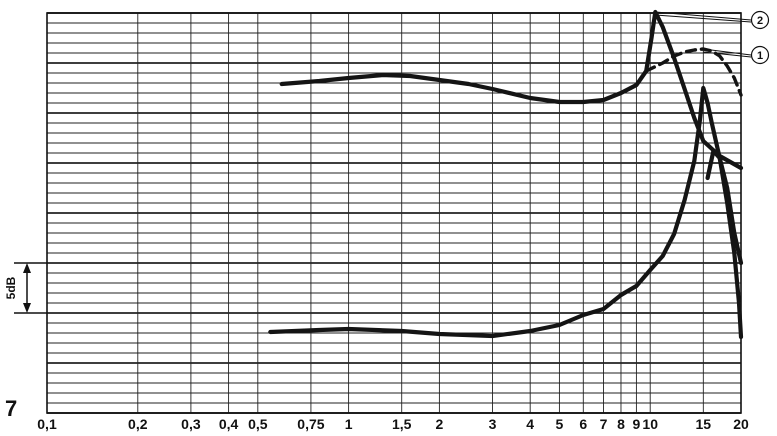  Describe the element at coordinates (25, 288) in the screenshot. I see `db-scale-bar: 5dB` at that location.